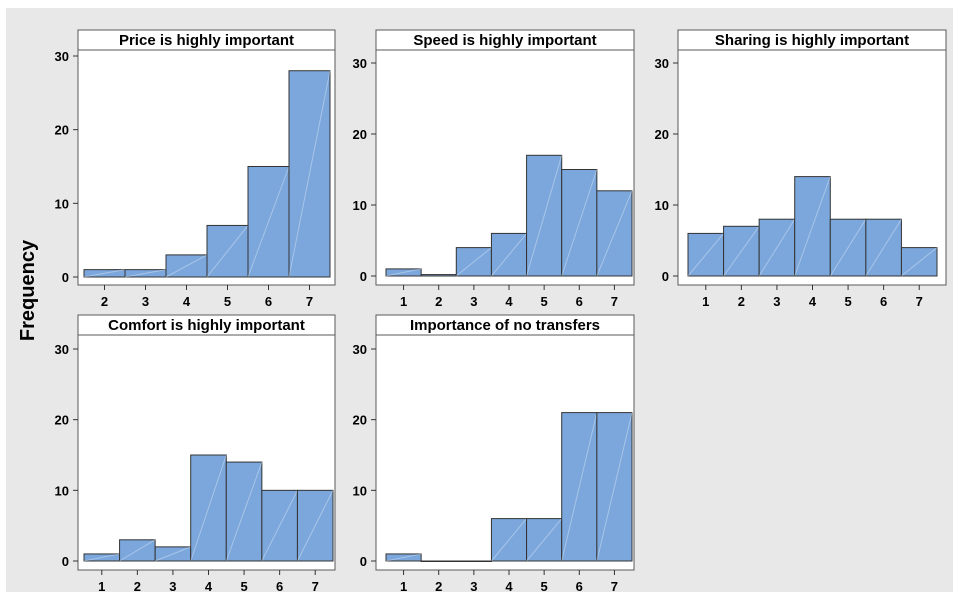  I want to click on panel-title: Price is highly important, so click(206, 40).